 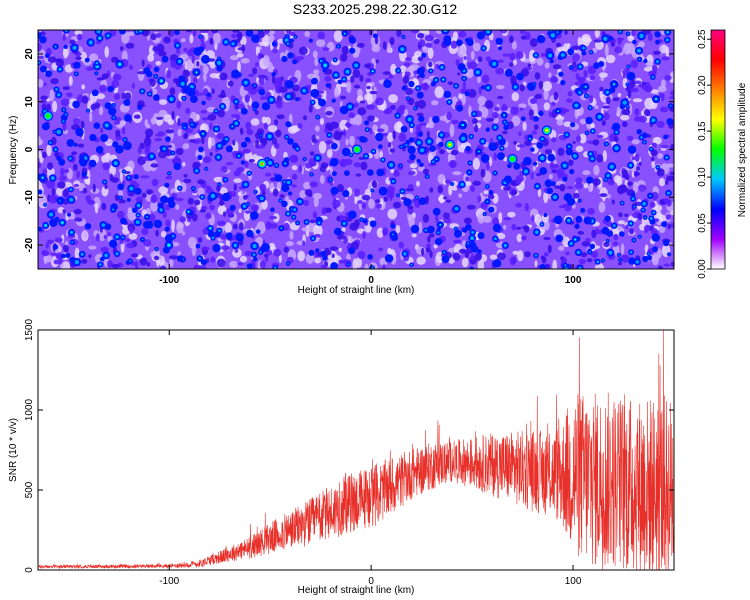 I want to click on heatmap-x-tick-label: 0, so click(x=371, y=280).